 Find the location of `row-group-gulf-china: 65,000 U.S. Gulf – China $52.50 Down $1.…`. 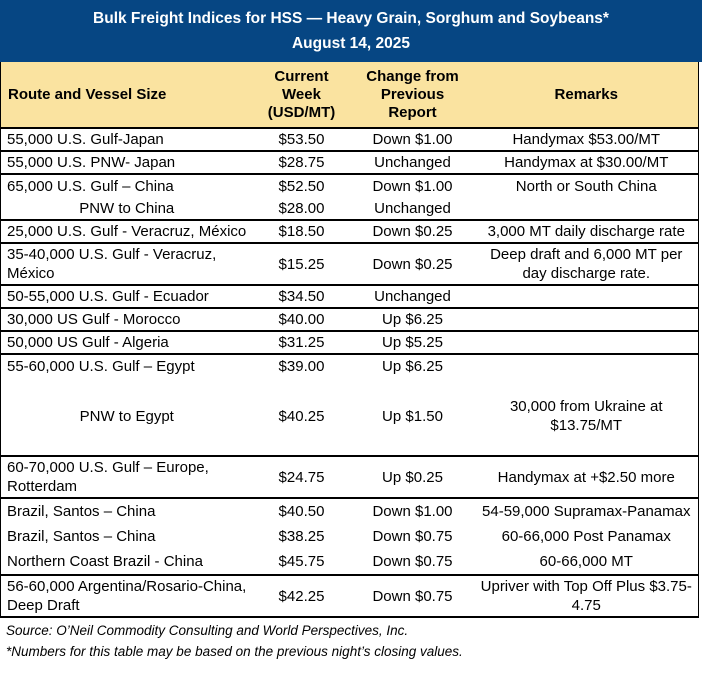

row-group-gulf-china: 65,000 U.S. Gulf – China $52.50 Down $1.… is located at coordinates (349, 197).